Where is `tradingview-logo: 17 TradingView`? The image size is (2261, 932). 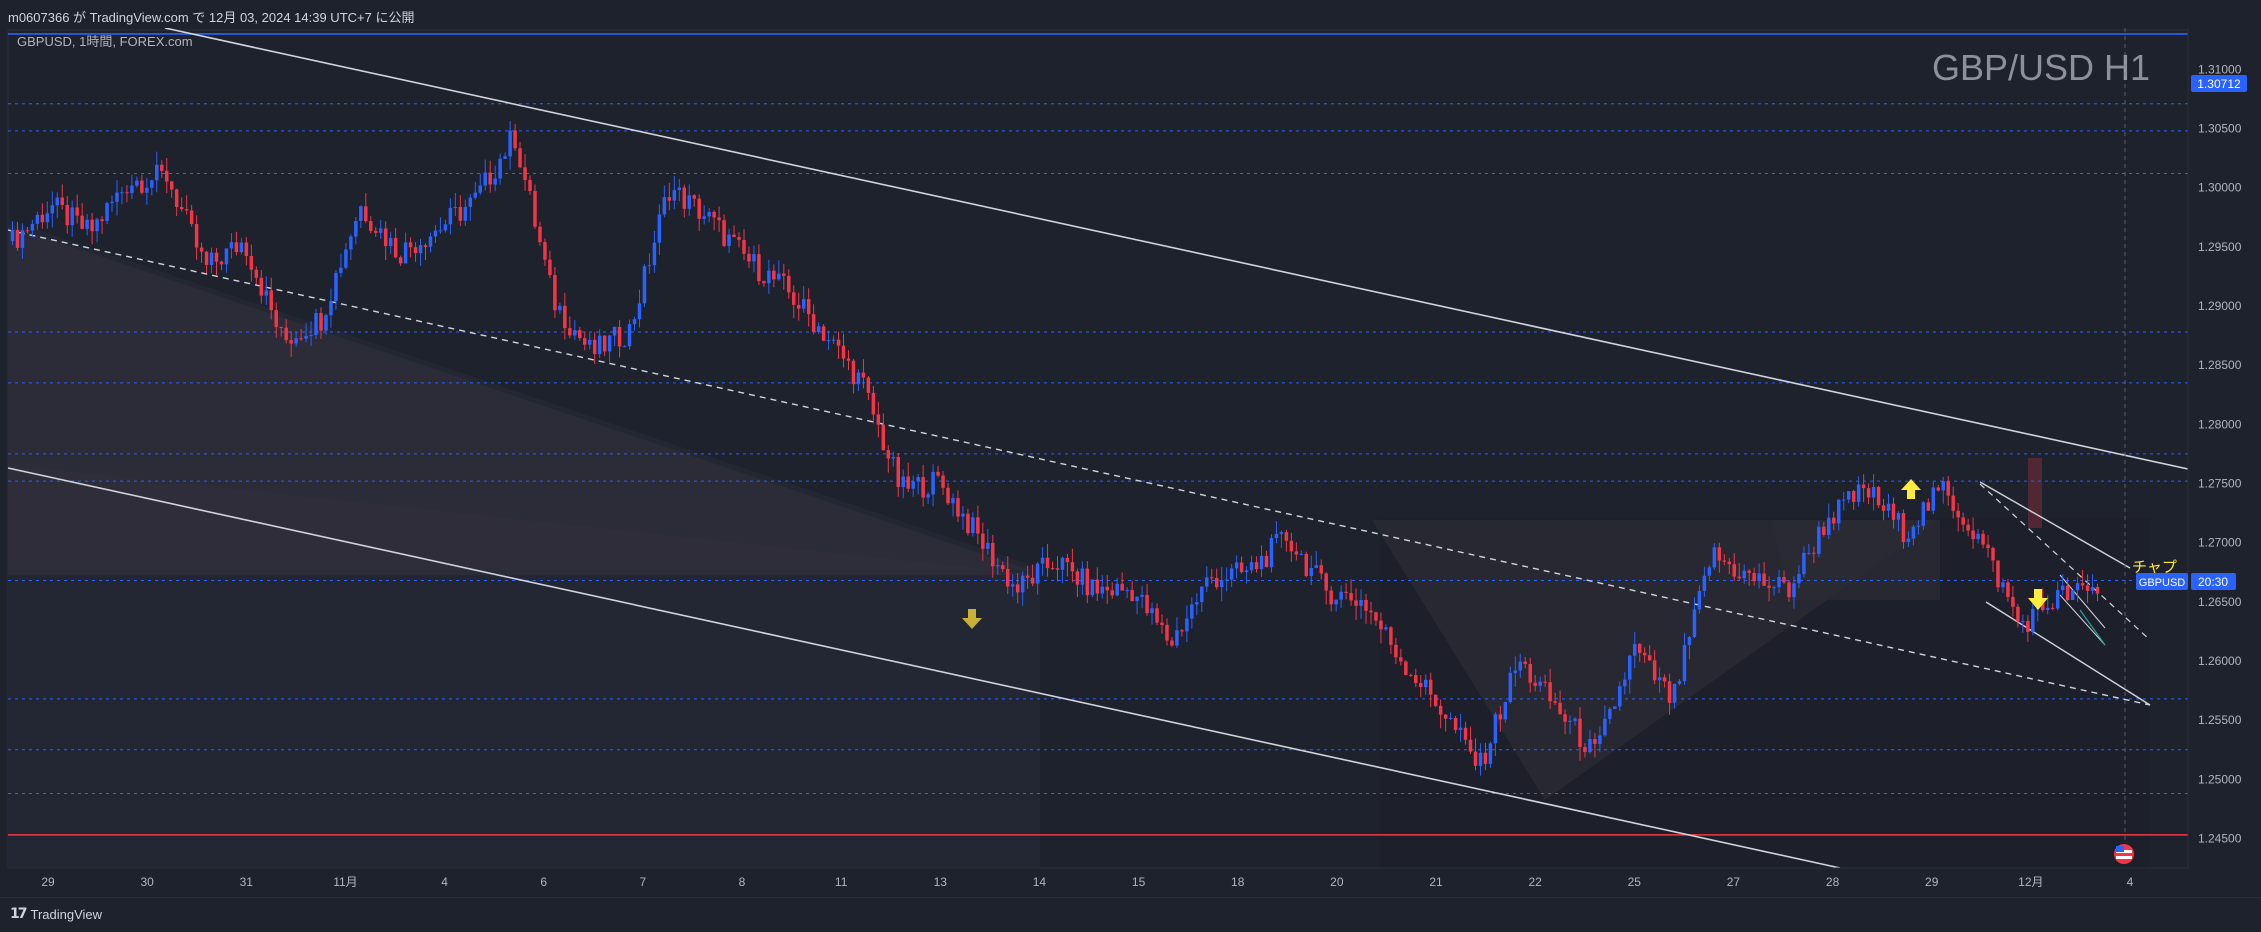 tradingview-logo: 17 TradingView is located at coordinates (56, 914).